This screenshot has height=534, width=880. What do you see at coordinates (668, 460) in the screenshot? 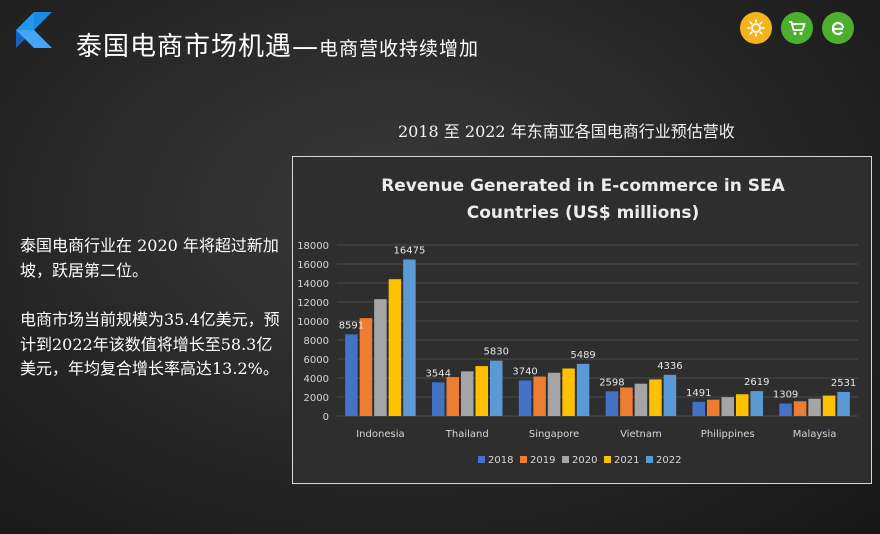
I see `legend-label-2022: 2022` at bounding box center [668, 460].